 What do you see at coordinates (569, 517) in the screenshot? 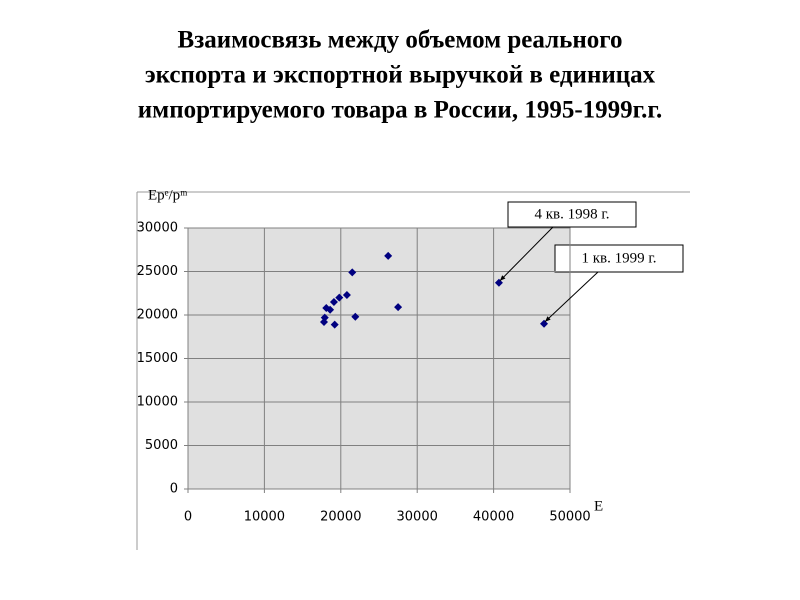
I see `x-tick-label: 50000` at bounding box center [569, 517].